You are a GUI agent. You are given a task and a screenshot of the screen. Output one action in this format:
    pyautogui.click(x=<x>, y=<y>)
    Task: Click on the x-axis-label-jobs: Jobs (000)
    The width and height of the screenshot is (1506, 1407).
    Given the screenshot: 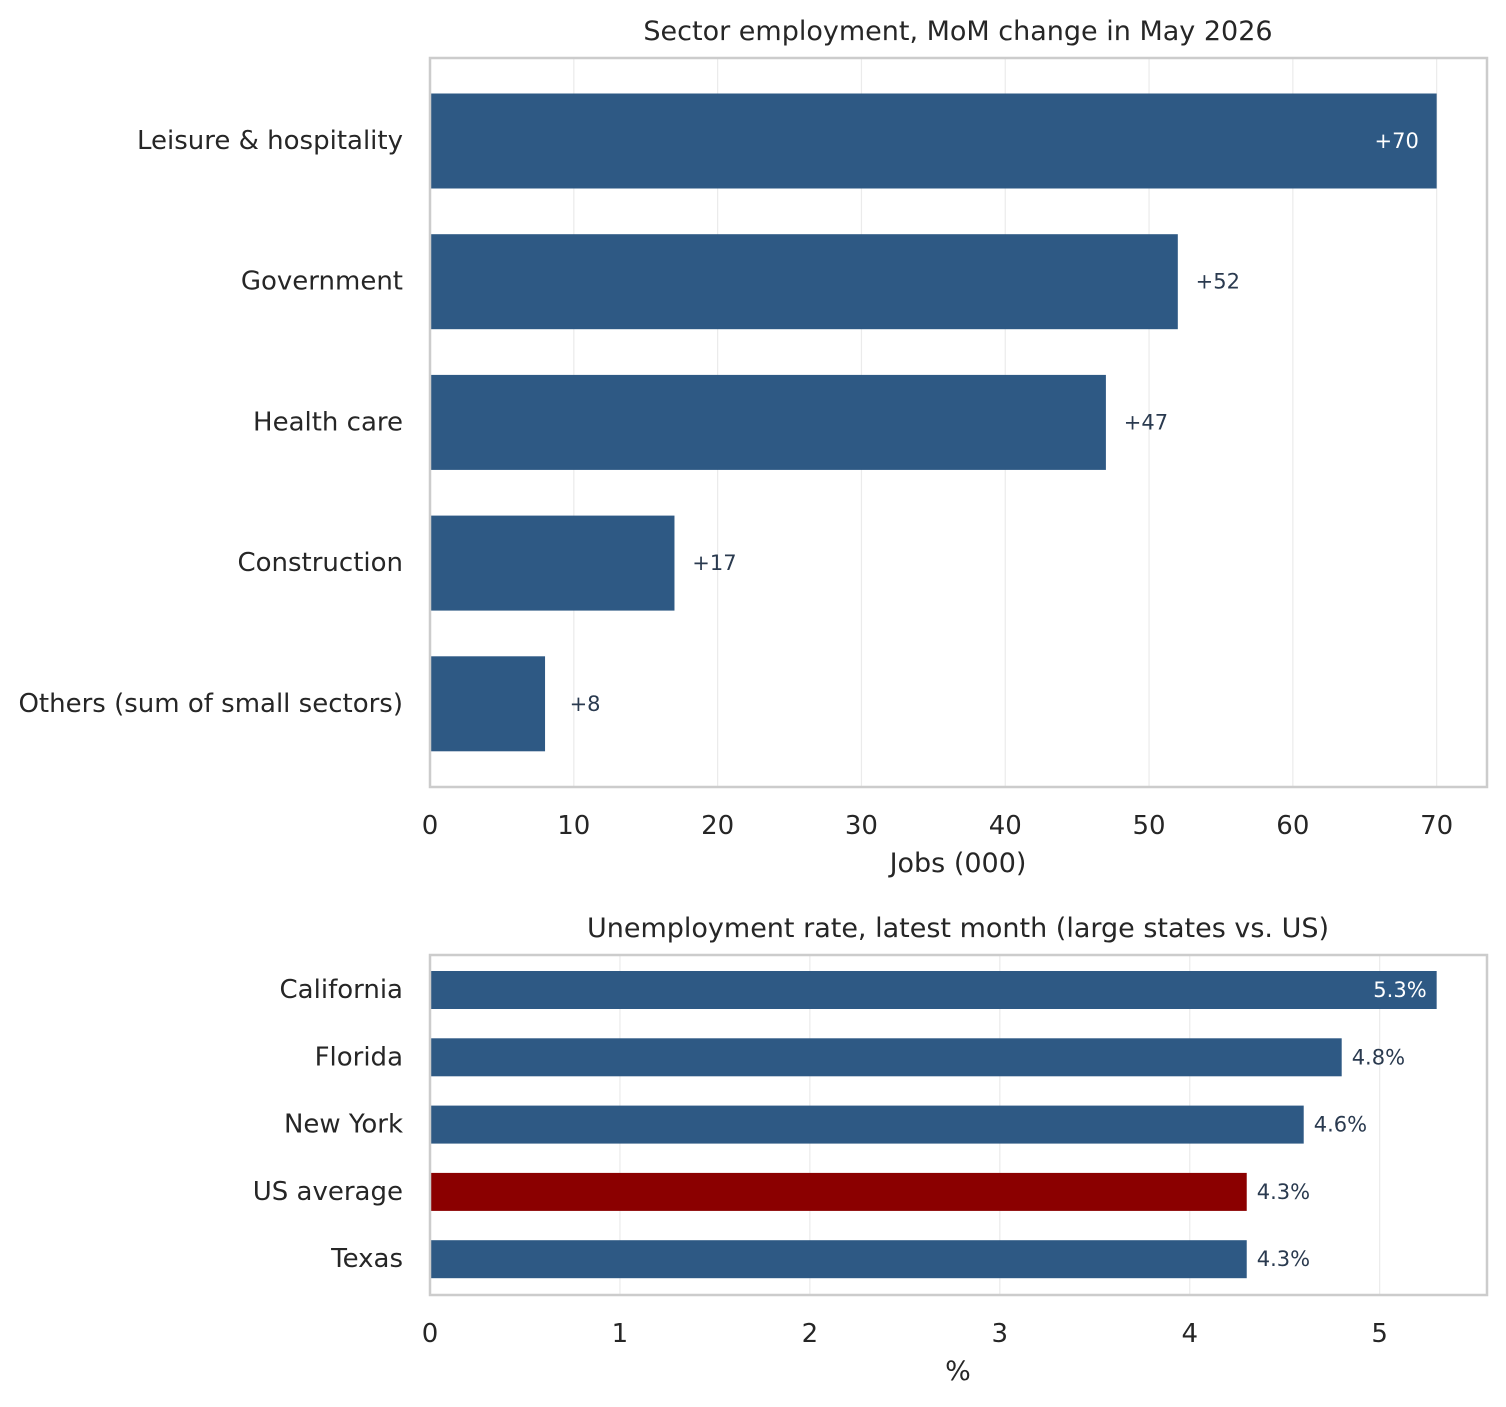 What is the action you would take?
    pyautogui.click(x=957, y=863)
    